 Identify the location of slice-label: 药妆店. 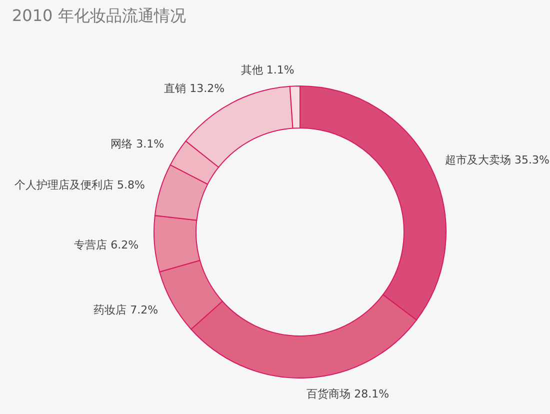
(110, 310).